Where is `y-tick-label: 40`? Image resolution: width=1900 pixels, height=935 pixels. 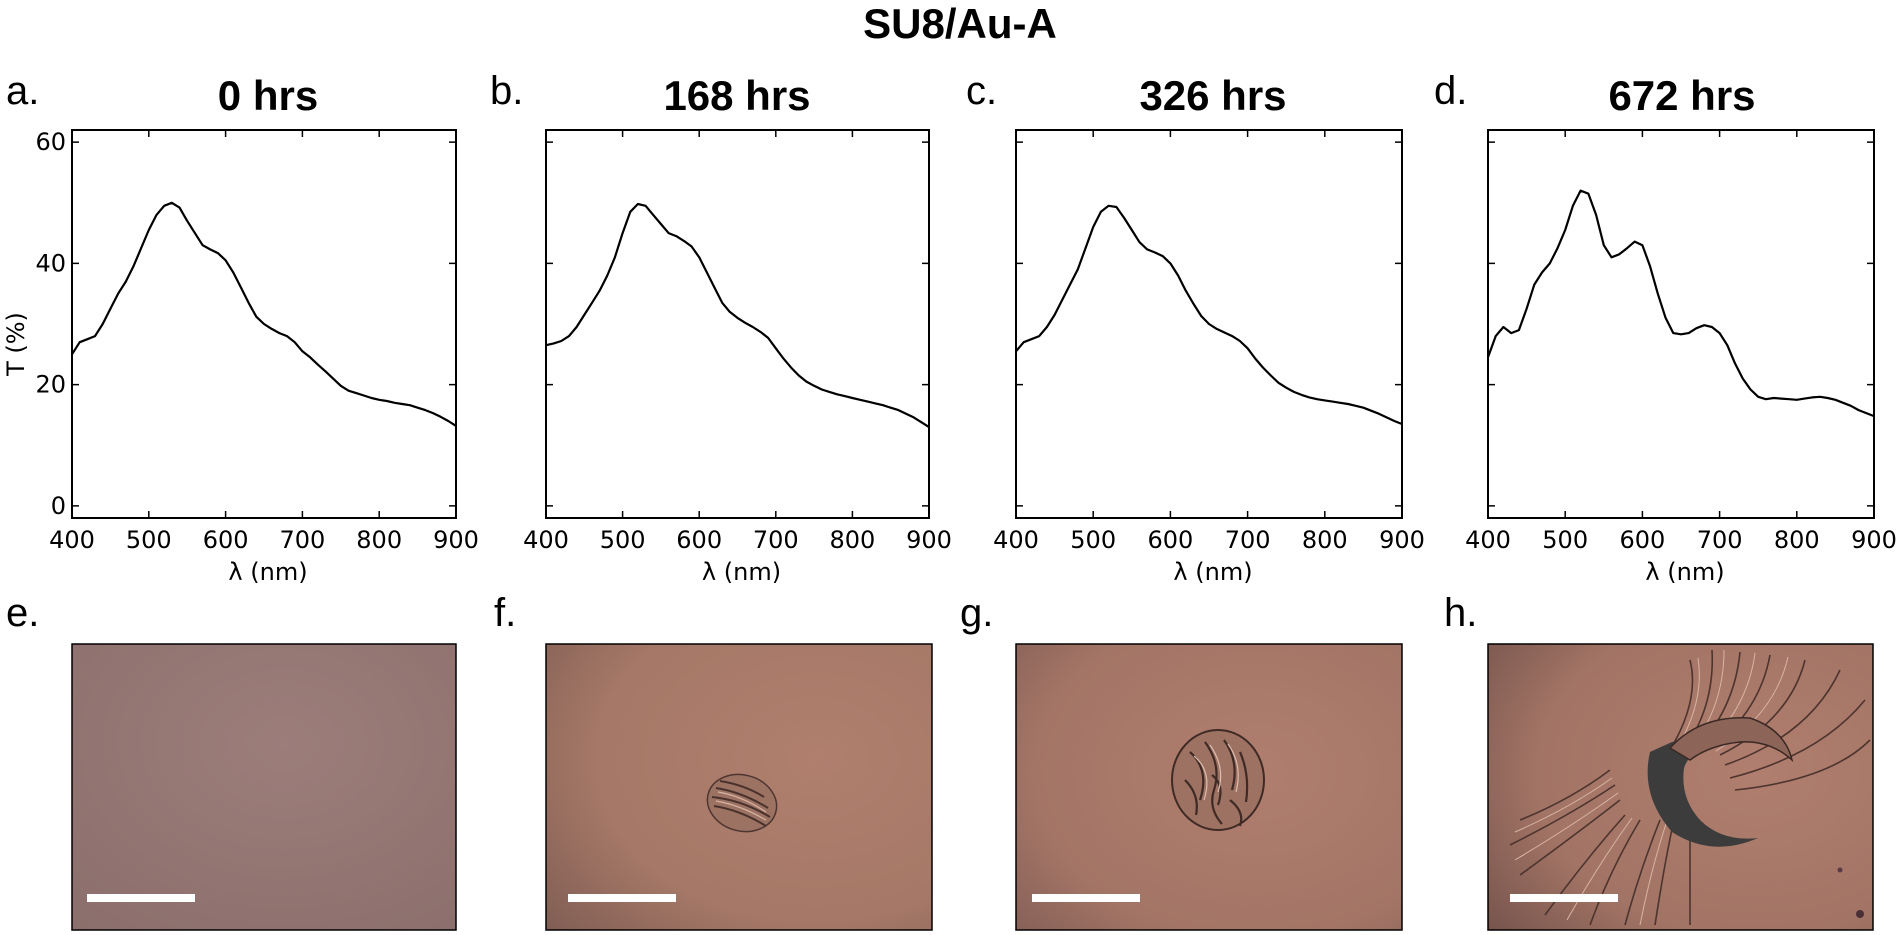
y-tick-label: 40 is located at coordinates (50, 263).